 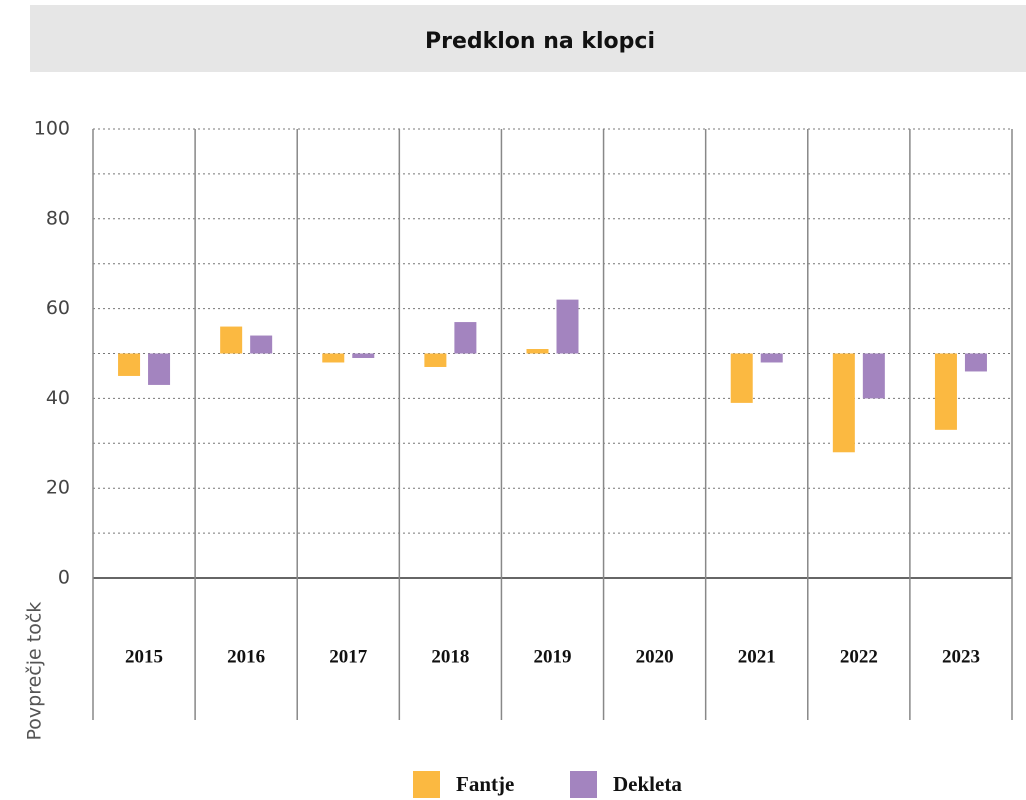 What do you see at coordinates (859, 656) in the screenshot?
I see `x-tick-label: 2022` at bounding box center [859, 656].